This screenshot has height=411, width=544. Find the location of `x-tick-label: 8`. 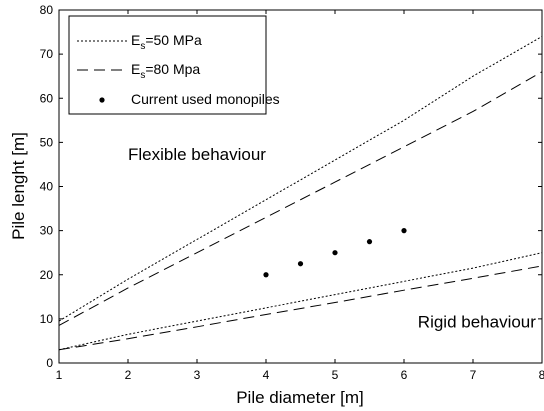

x-tick-label: 8 is located at coordinates (541, 375).